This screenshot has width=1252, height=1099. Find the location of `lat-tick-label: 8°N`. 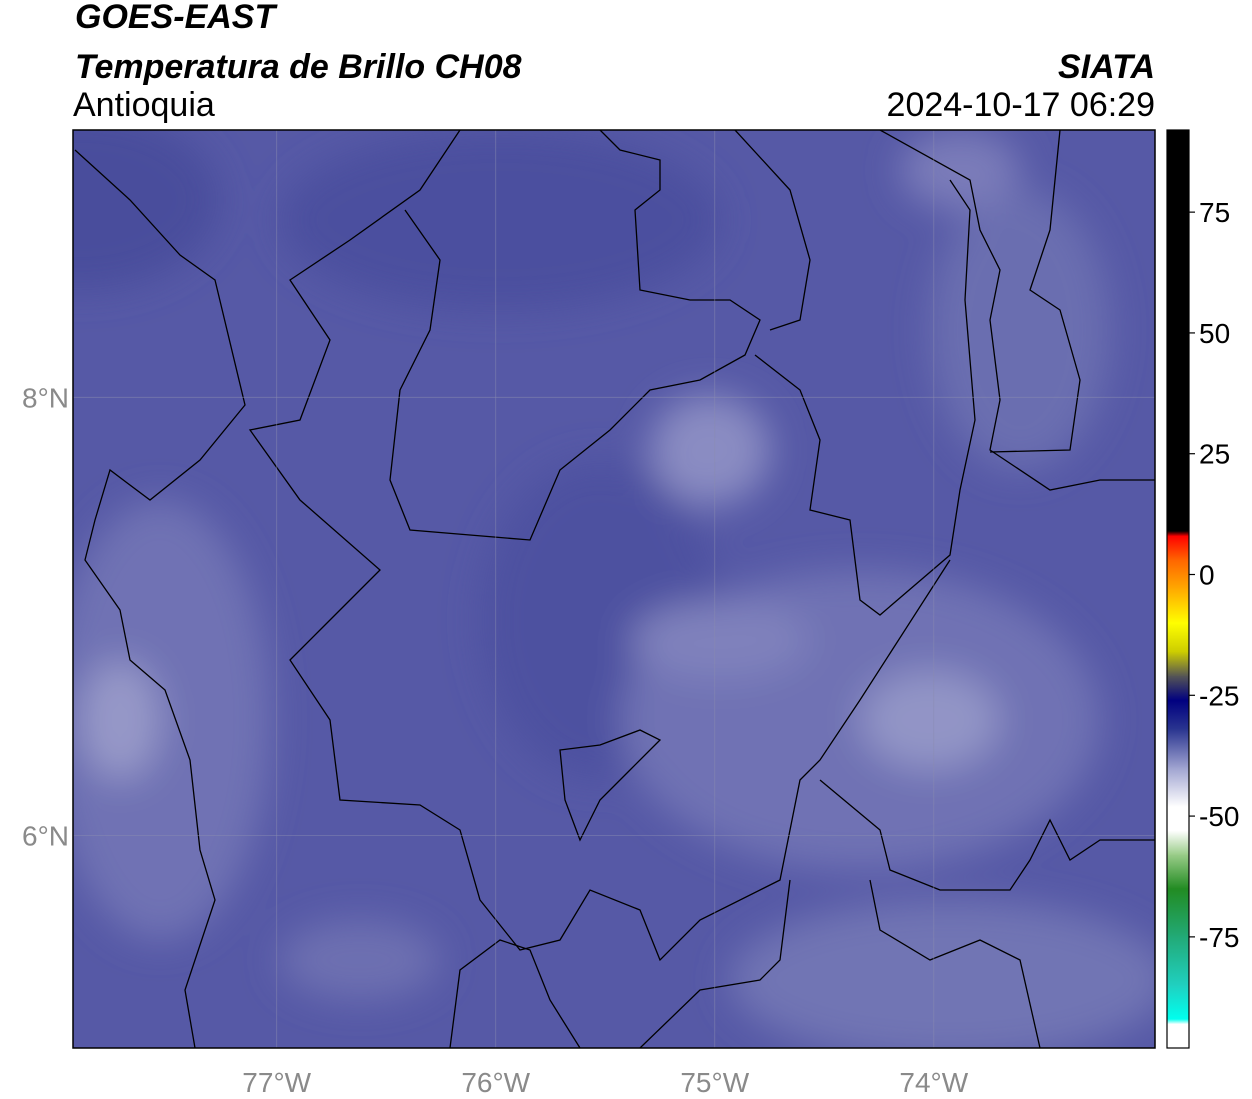

lat-tick-label: 8°N is located at coordinates (45, 397).